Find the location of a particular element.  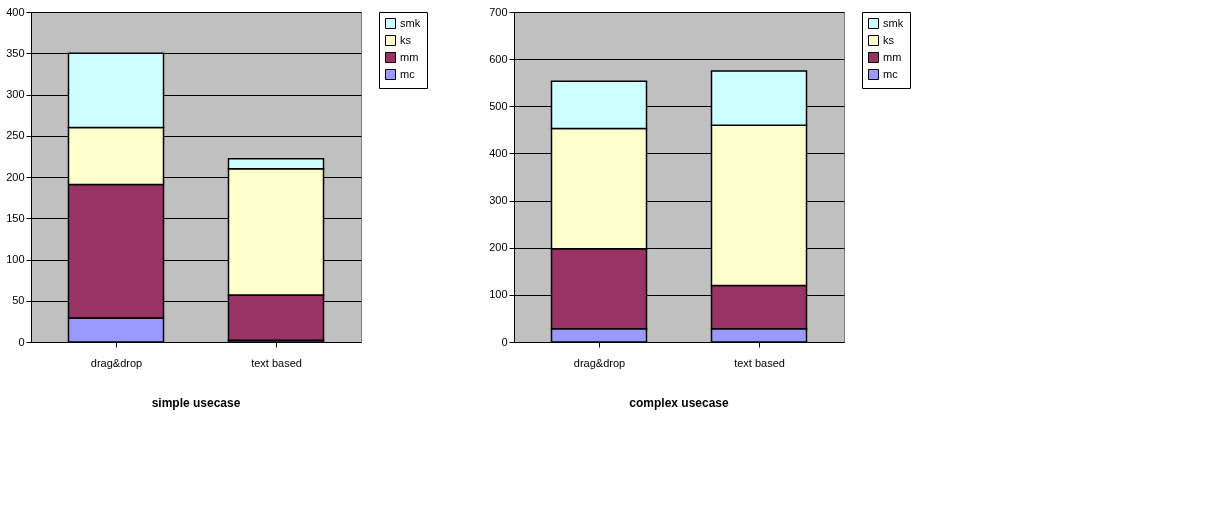

text: complex usecase is located at coordinates (679, 403).